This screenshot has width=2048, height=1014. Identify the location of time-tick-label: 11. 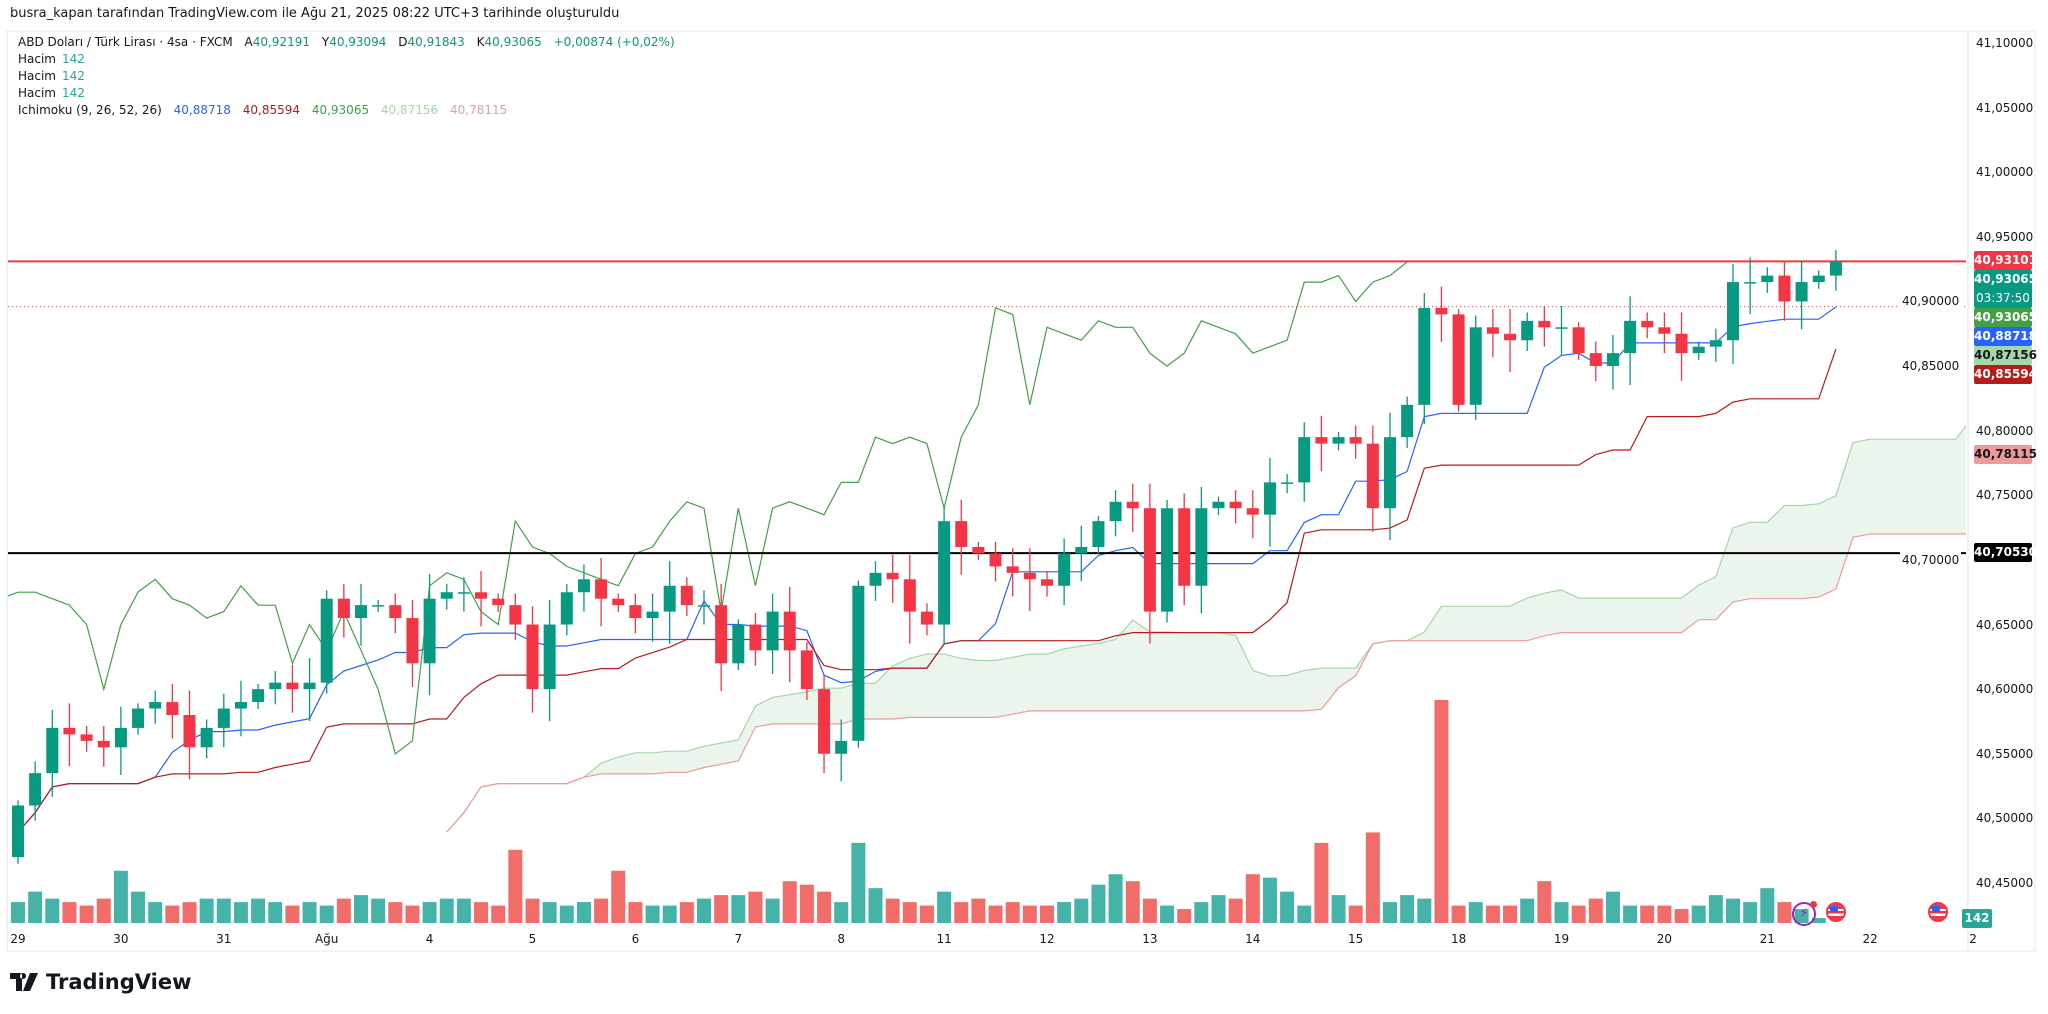
(944, 939).